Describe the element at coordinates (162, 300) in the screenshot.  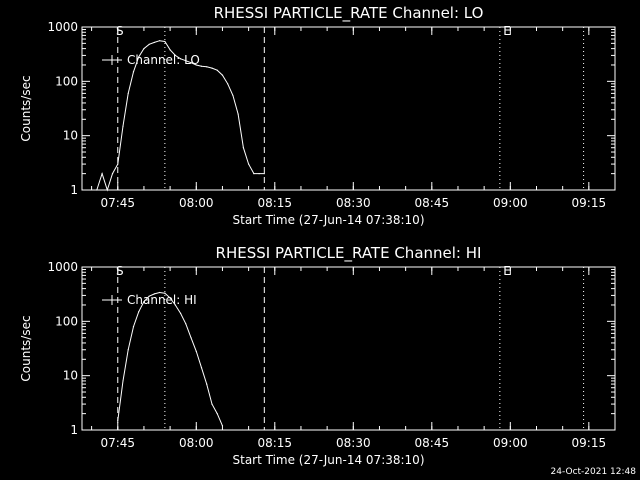
I see `legend-label: Channel: HI` at that location.